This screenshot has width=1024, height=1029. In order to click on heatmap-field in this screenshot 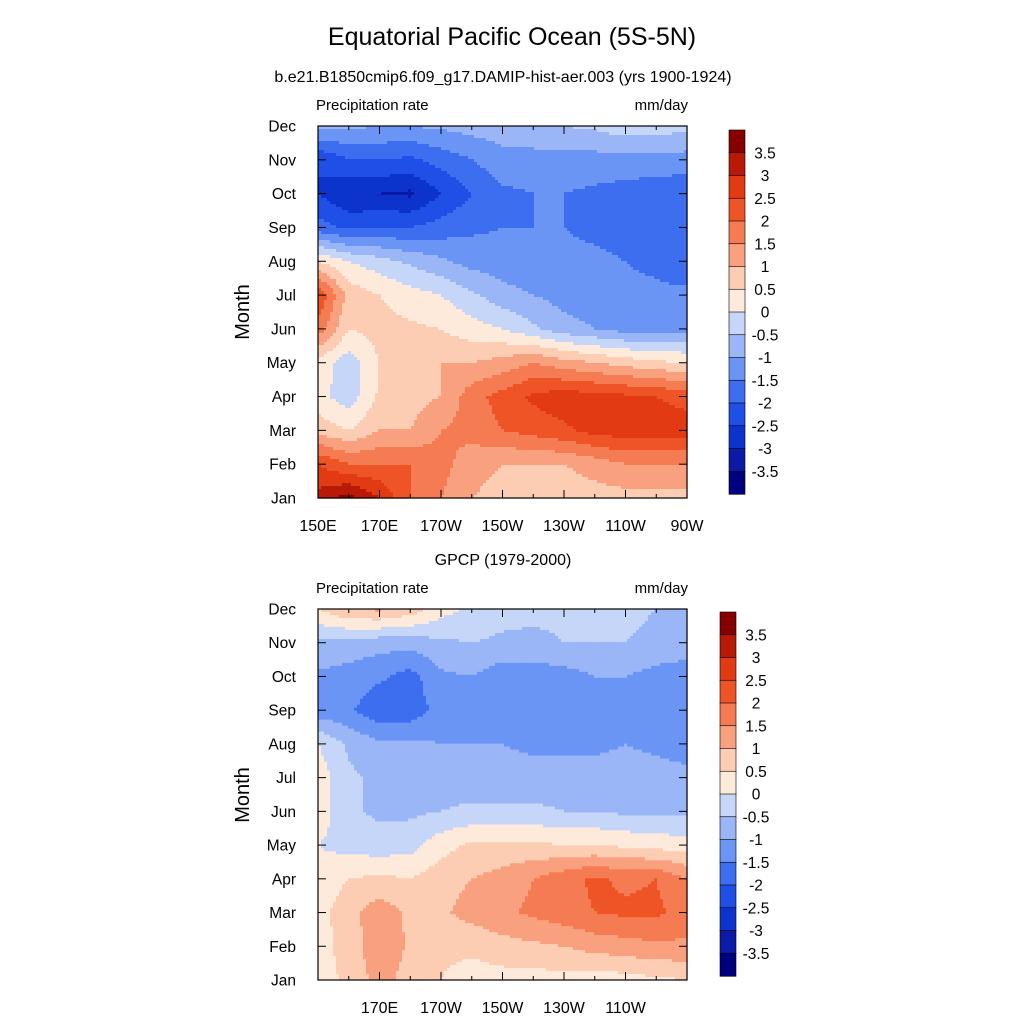, I will do `click(503, 312)`.